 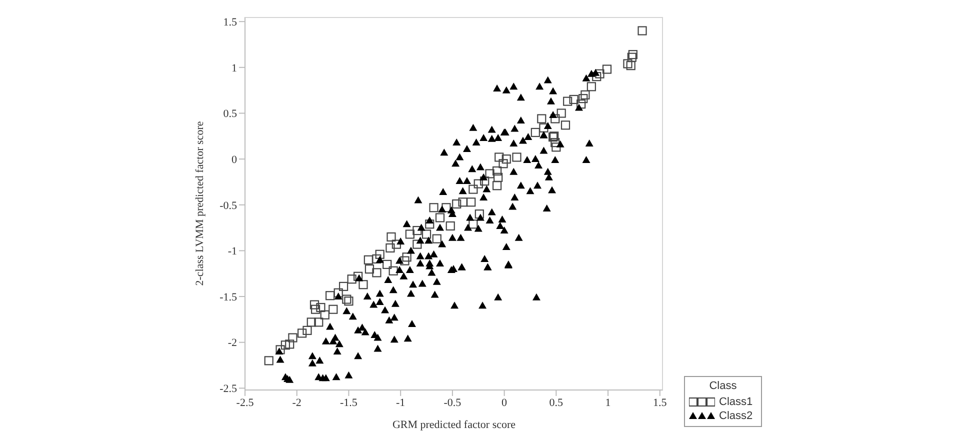 I want to click on x-tick-label: -0.5, so click(x=453, y=402).